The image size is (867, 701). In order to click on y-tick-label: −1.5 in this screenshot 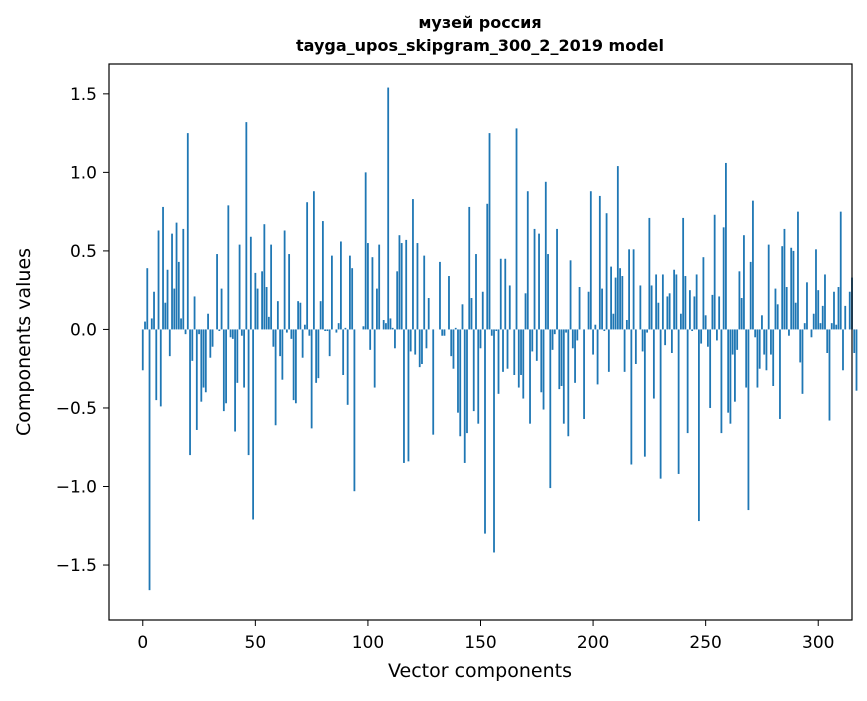, I will do `click(76, 566)`.